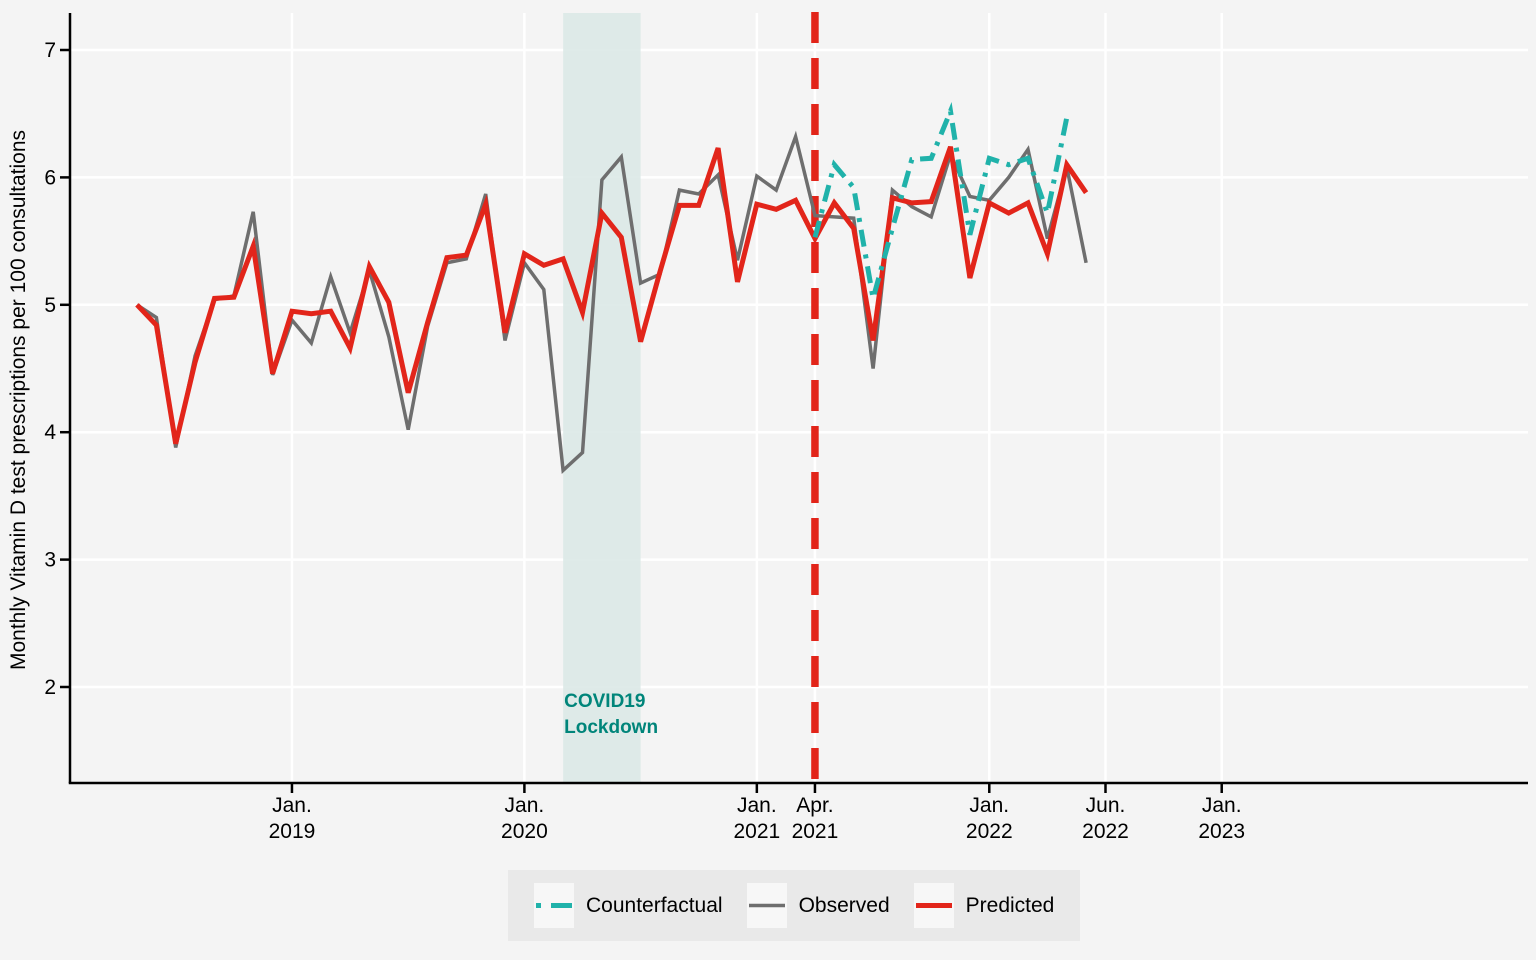 The image size is (1536, 960). What do you see at coordinates (292, 831) in the screenshot?
I see `x-tick-label-year: 2019` at bounding box center [292, 831].